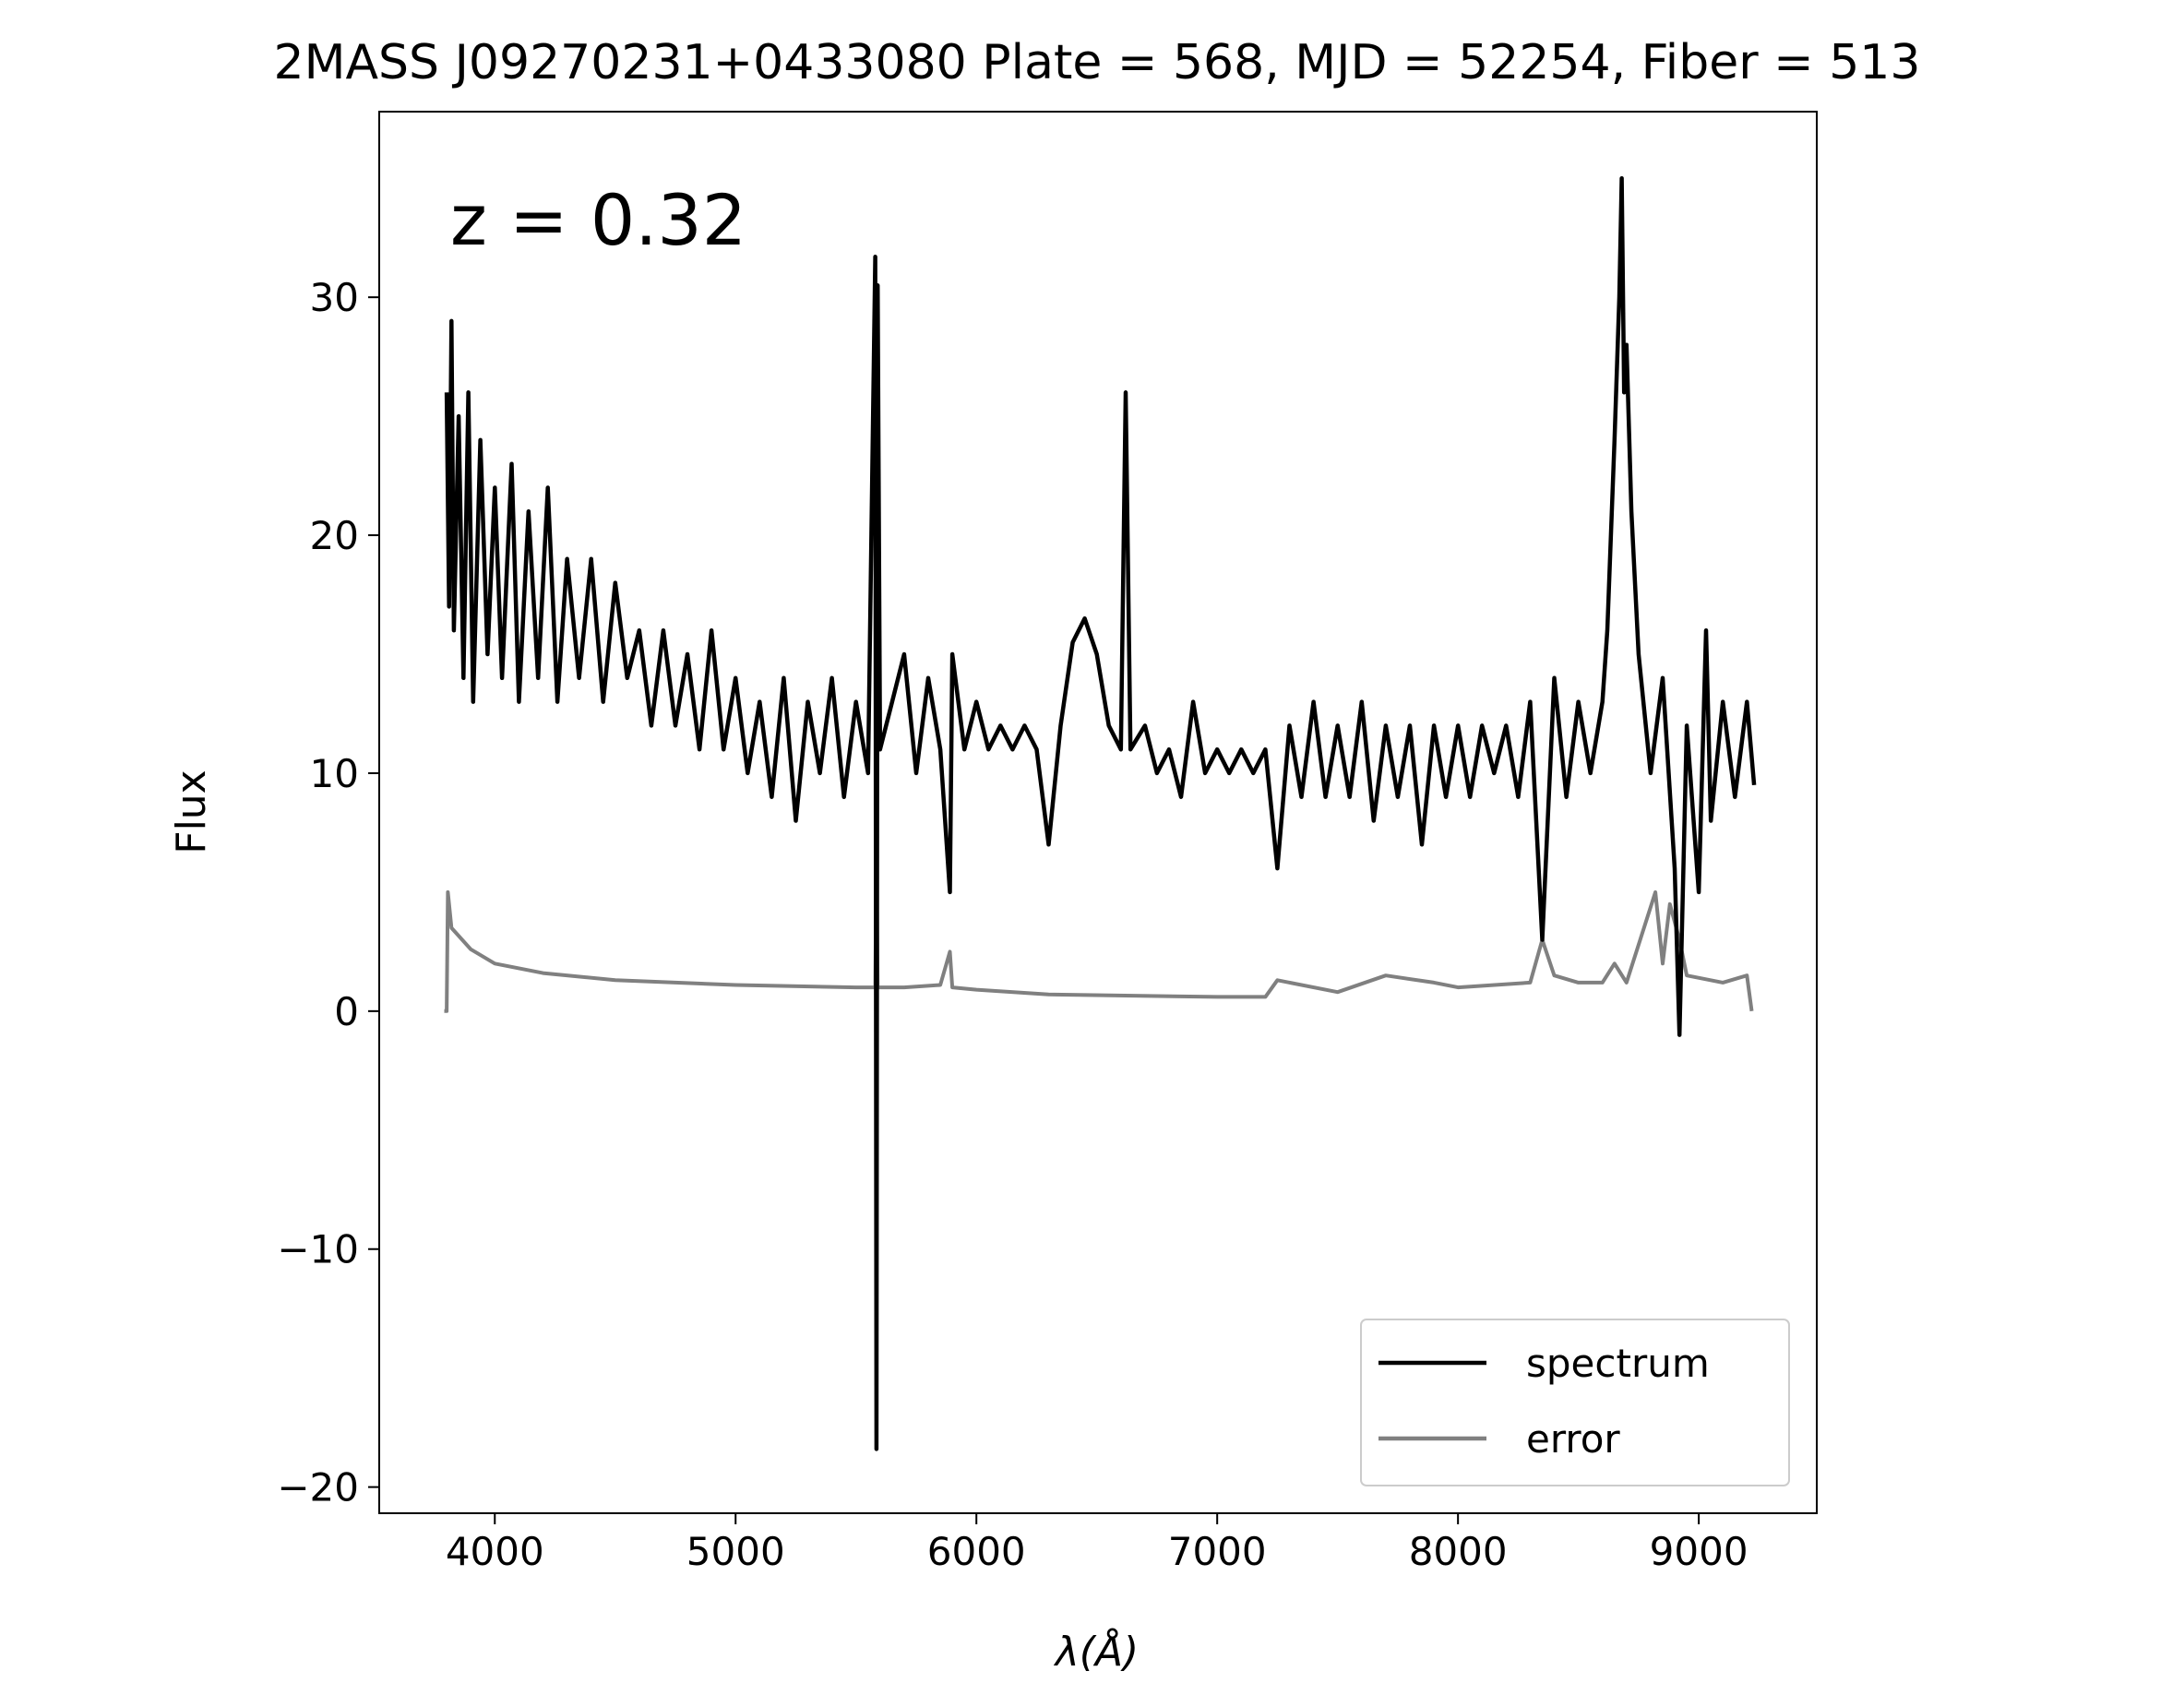 Image resolution: width=2184 pixels, height=1707 pixels. Describe the element at coordinates (1458, 1551) in the screenshot. I see `x-tick-label: 8000` at that location.